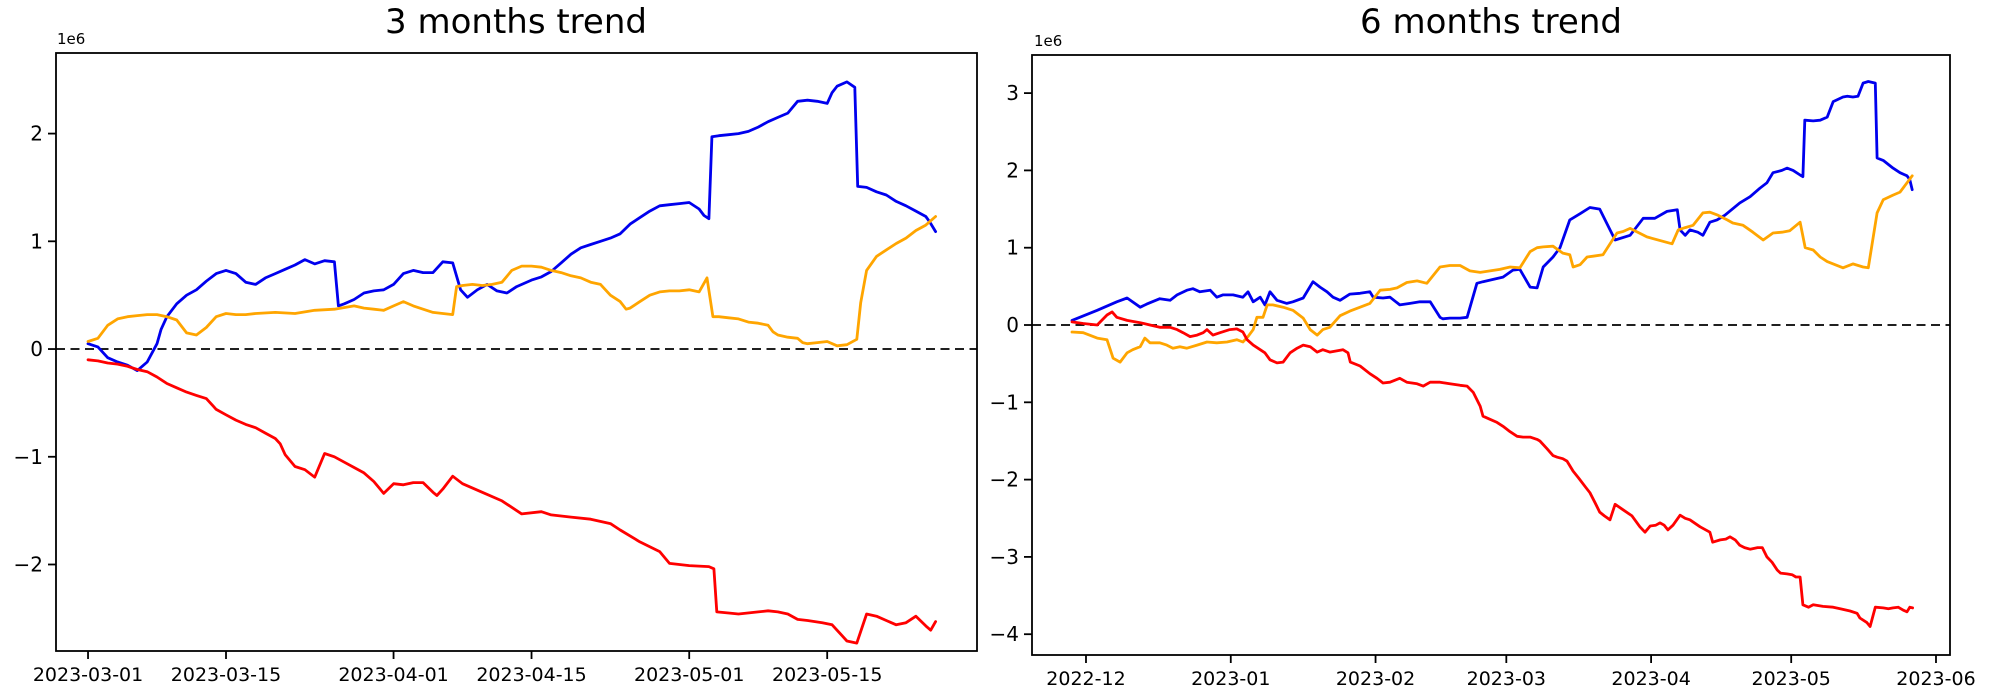 This screenshot has height=700, width=2000. I want to click on x-tick-label: 2023-04-15, so click(531, 675).